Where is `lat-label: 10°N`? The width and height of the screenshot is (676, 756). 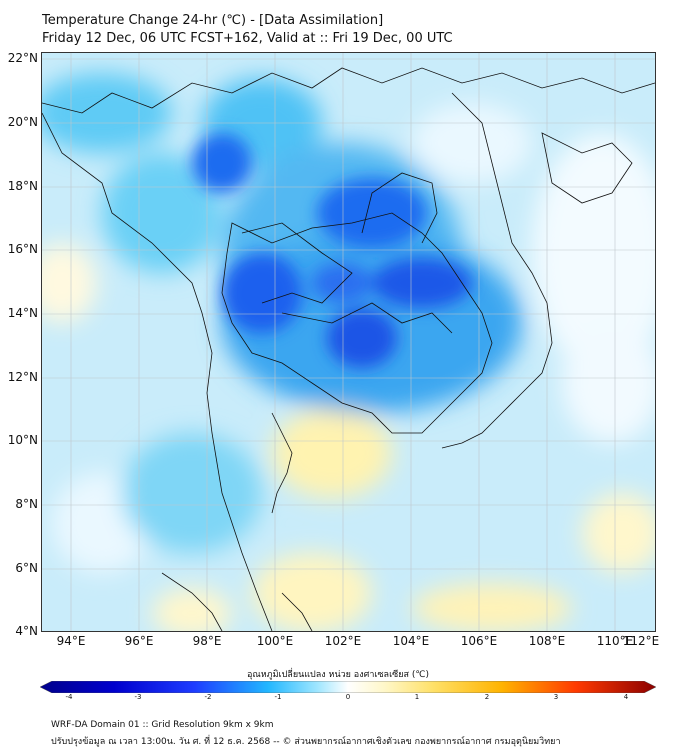 lat-label: 10°N is located at coordinates (22, 440).